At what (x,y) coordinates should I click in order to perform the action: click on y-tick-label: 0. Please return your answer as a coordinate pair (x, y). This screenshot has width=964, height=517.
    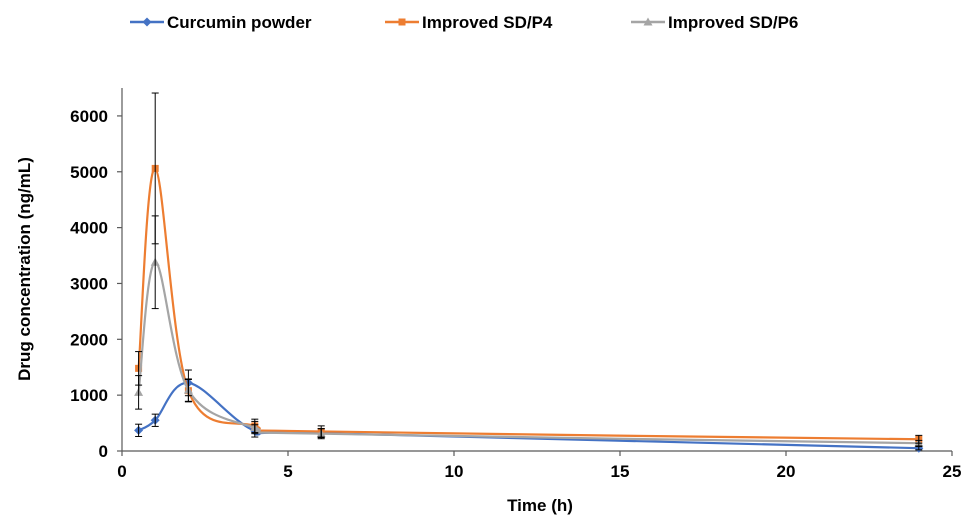
    Looking at the image, I should click on (103, 451).